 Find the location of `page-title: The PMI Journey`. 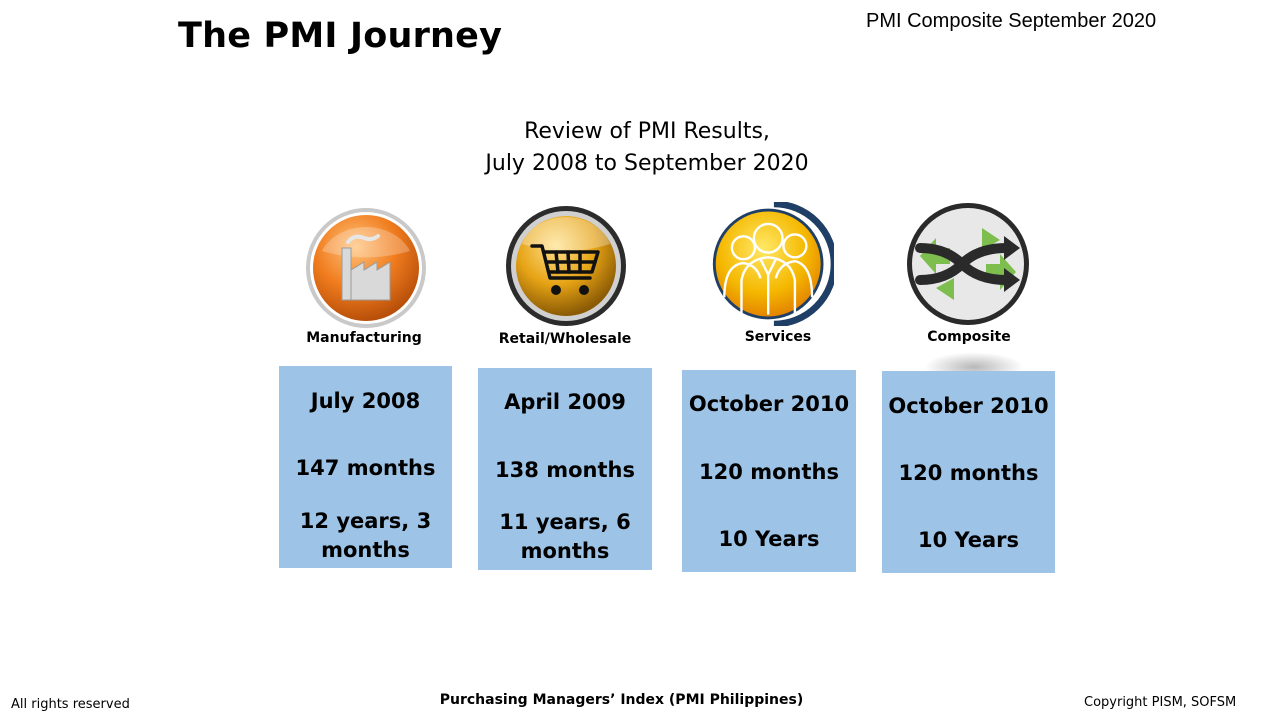

page-title: The PMI Journey is located at coordinates (340, 36).